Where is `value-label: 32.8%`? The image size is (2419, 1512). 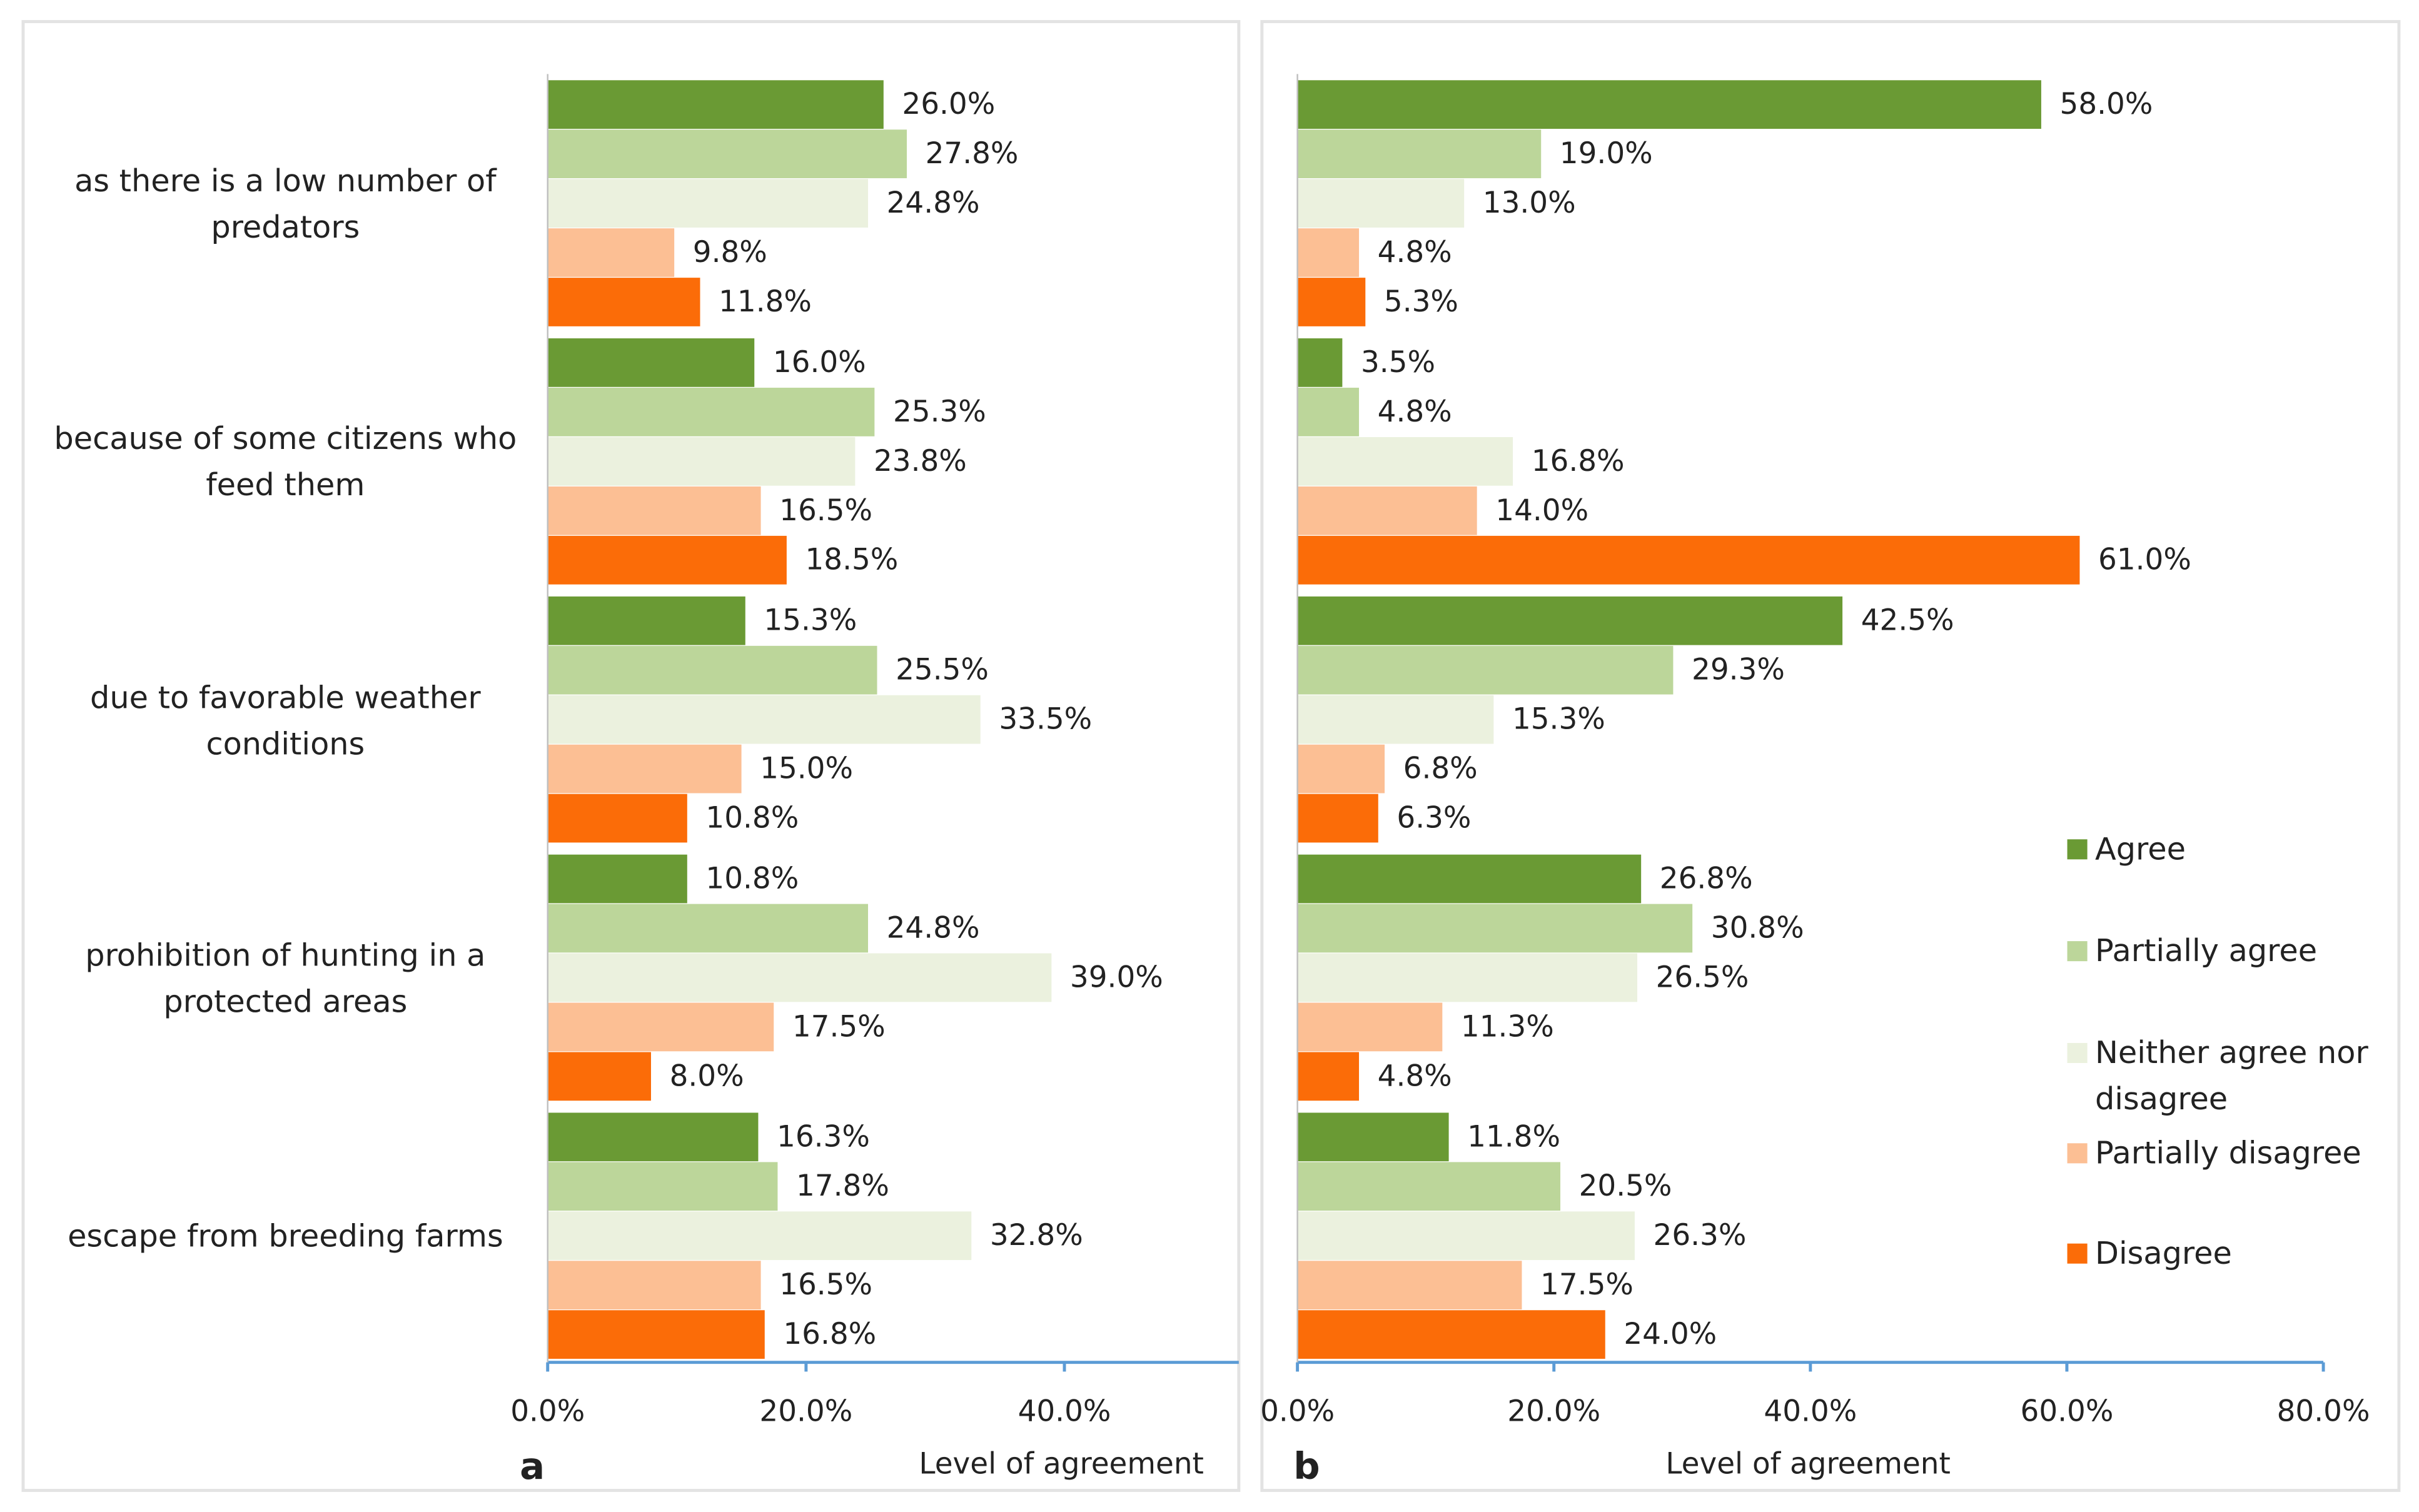
value-label: 32.8% is located at coordinates (1036, 1235).